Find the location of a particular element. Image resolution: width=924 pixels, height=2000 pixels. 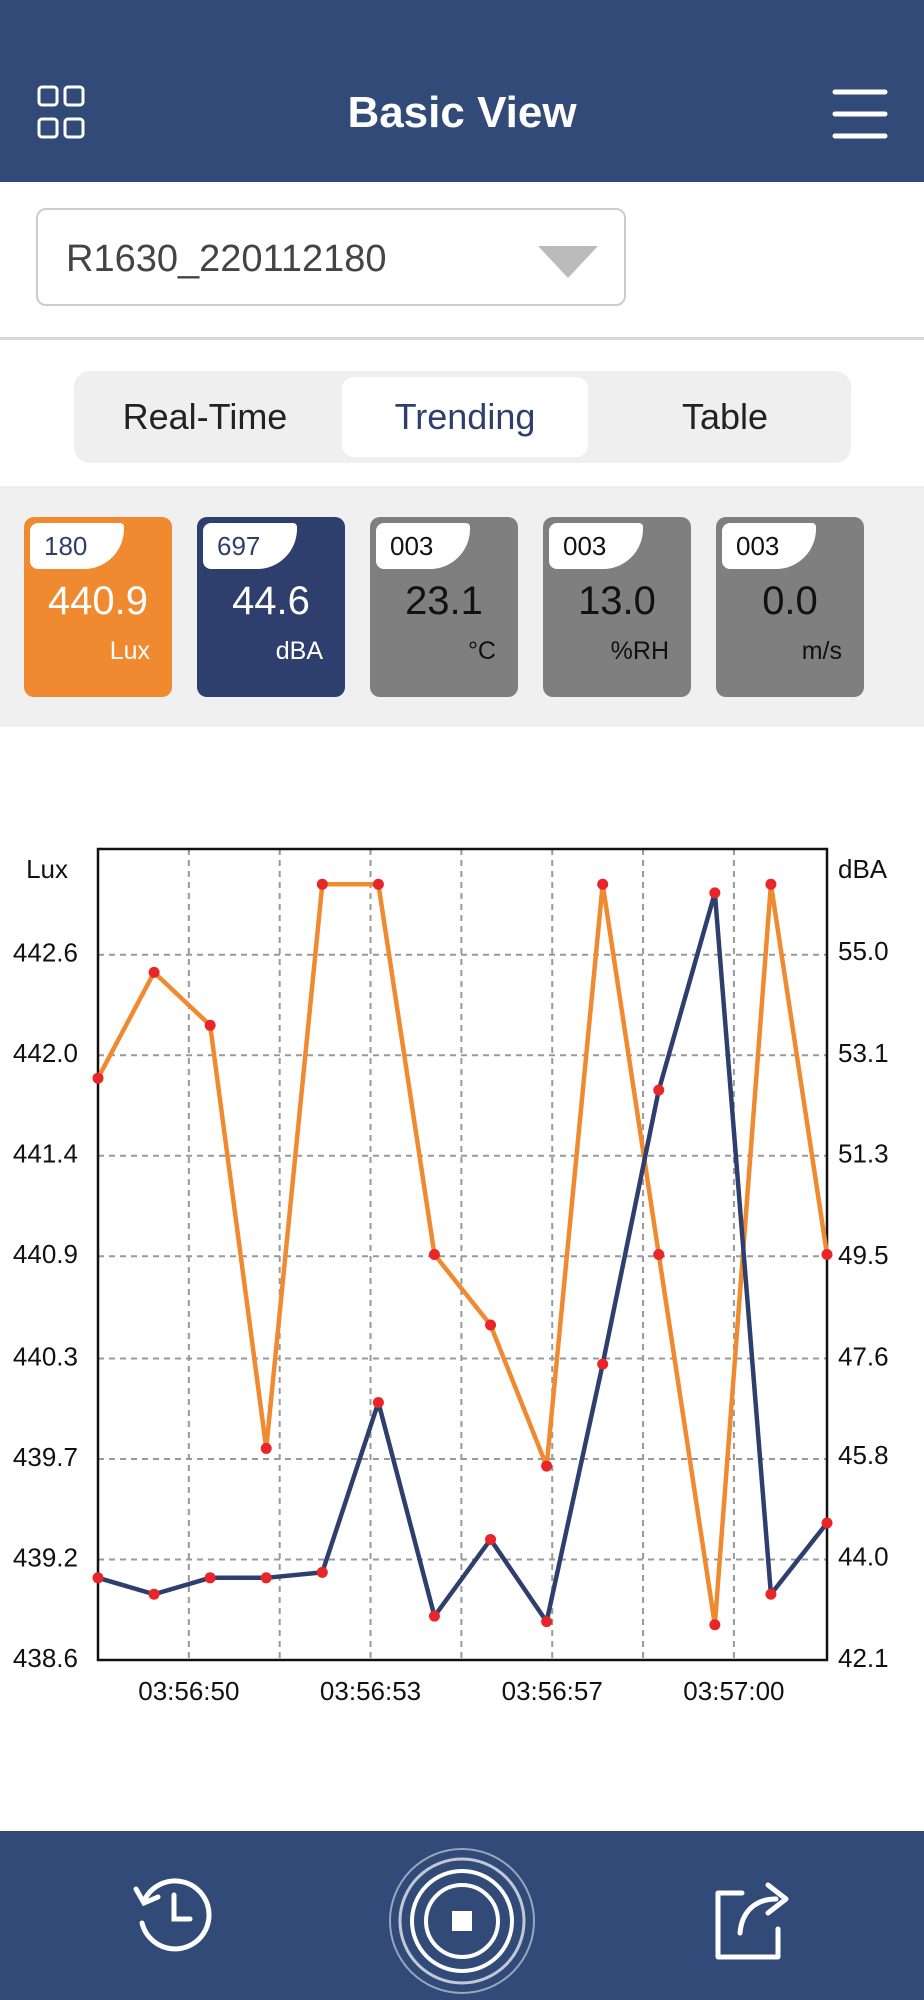

header-bar: Basic View is located at coordinates (462, 91).